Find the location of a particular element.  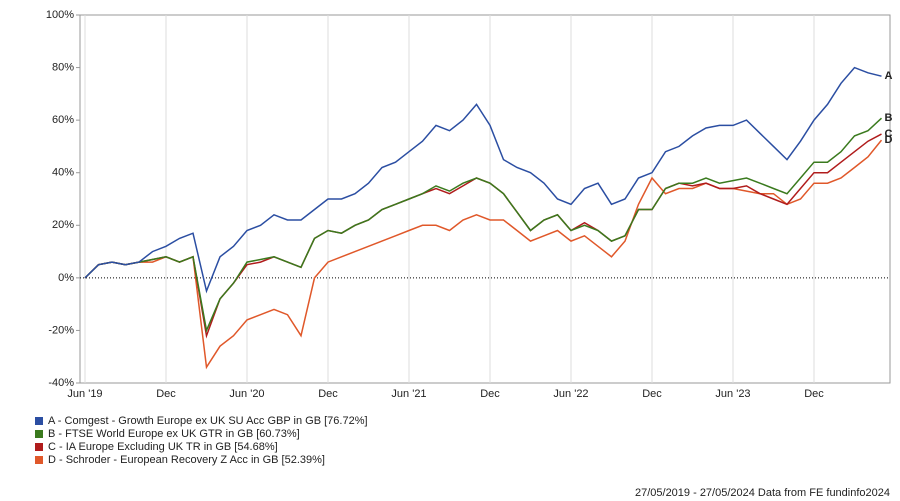

y-tick-label: 60% is located at coordinates (63, 120).